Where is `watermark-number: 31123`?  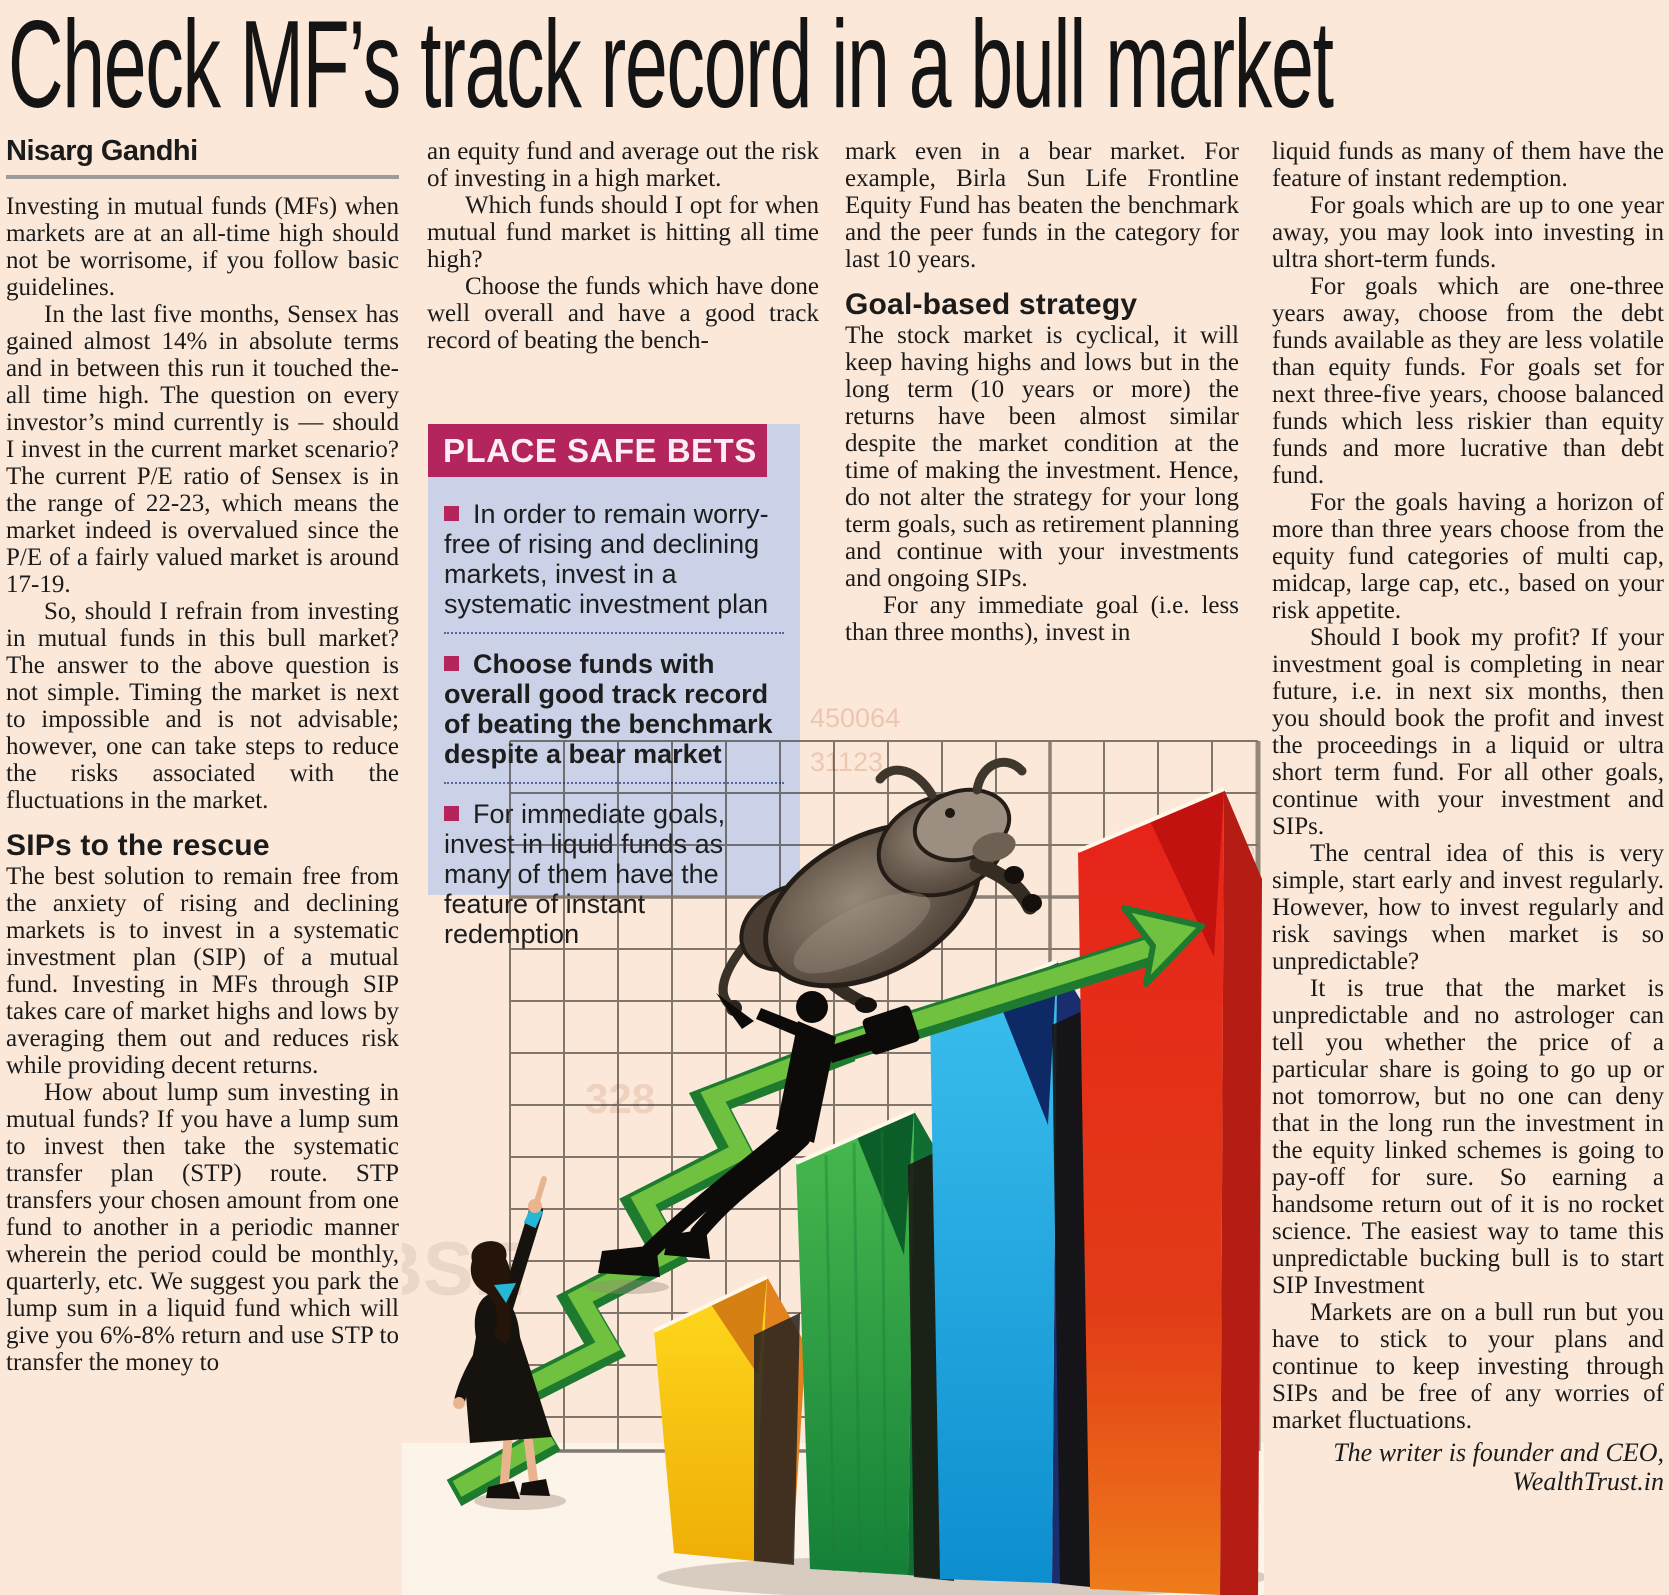
watermark-number: 31123 is located at coordinates (846, 762).